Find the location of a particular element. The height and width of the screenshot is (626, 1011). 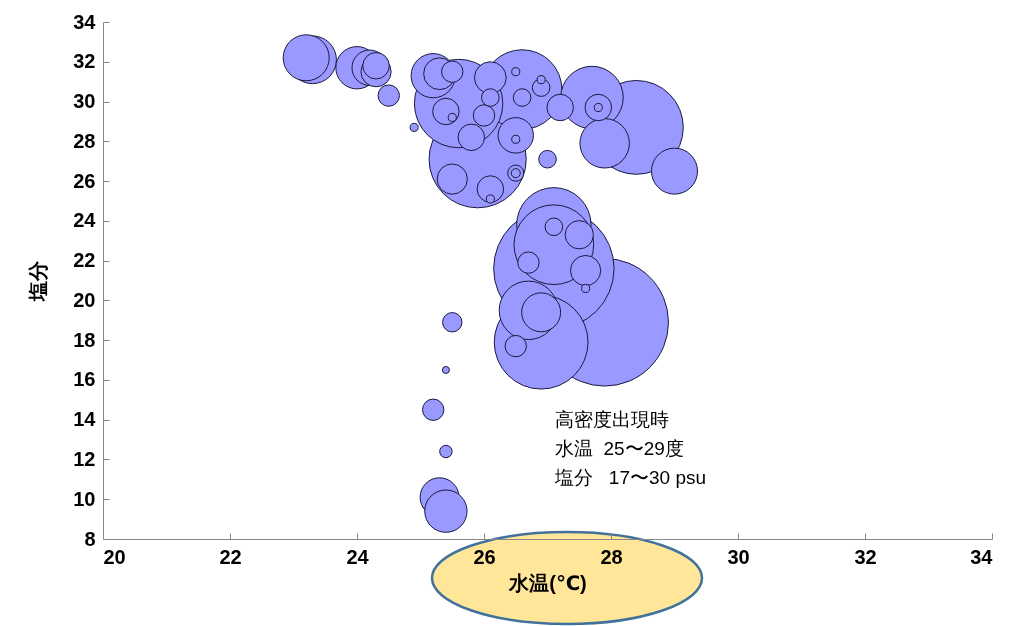

x-tick-label: 24 is located at coordinates (358, 556).